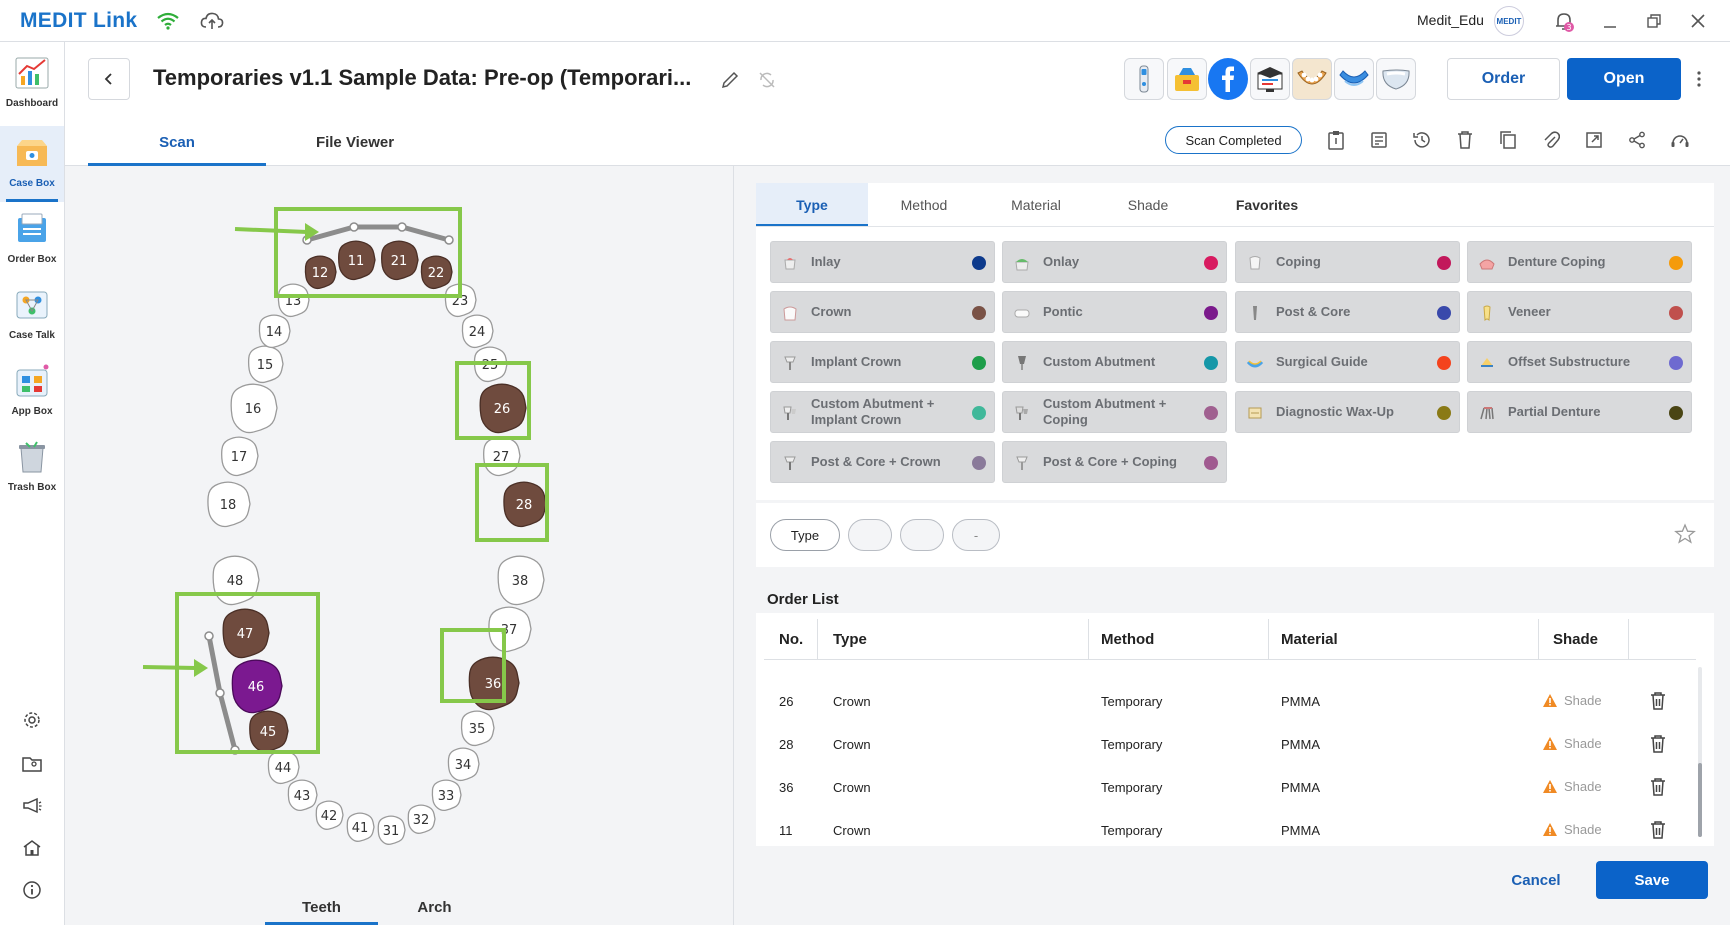  What do you see at coordinates (1267, 204) in the screenshot?
I see `subtab-favorites: Favorites` at bounding box center [1267, 204].